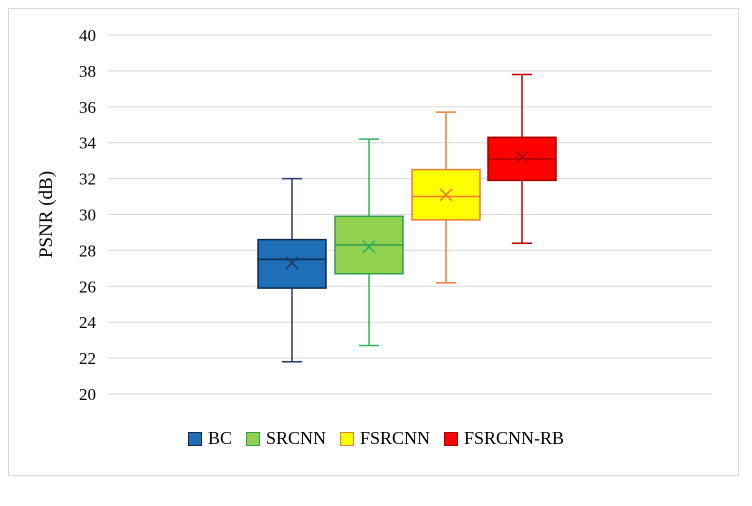  I want to click on y-tick-label: 28, so click(87, 250).